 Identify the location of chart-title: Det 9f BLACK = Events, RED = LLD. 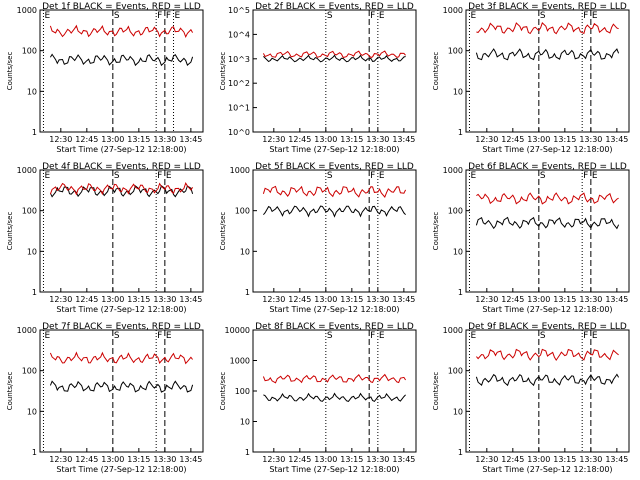
(547, 327).